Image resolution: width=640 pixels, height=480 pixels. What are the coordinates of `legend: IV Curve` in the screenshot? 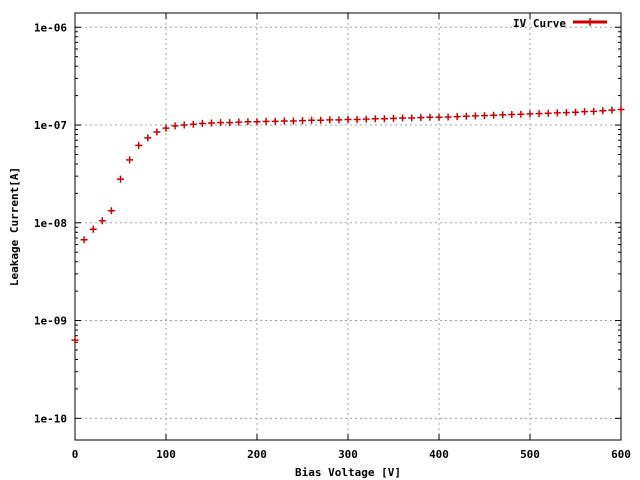 It's located at (560, 23).